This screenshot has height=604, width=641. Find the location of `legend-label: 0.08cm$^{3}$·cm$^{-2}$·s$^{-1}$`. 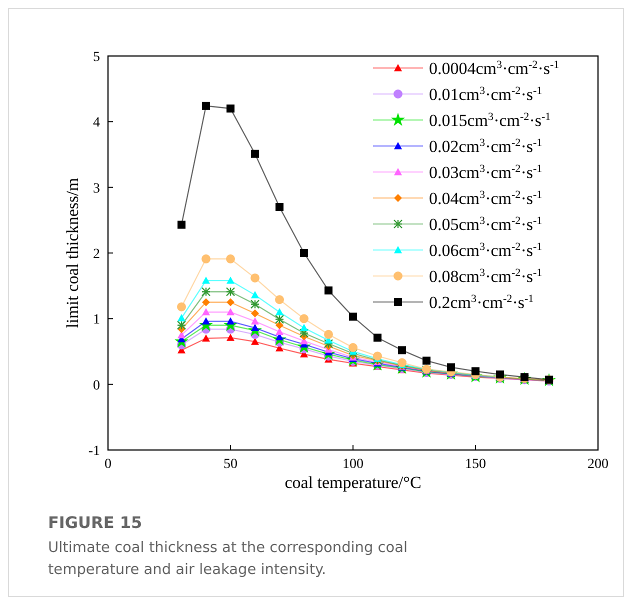

legend-label: 0.08cm$^{3}$·cm$^{-2}$·s$^{-1}$ is located at coordinates (485, 276).